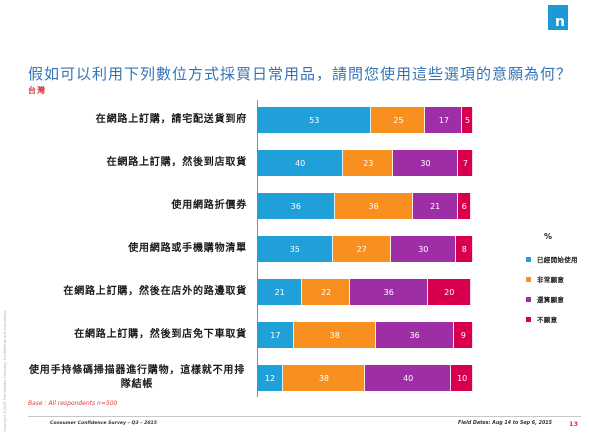 This screenshot has height=441, width=589. I want to click on category-label: 在網路上訂購，然後在店外的路邊取貨, so click(155, 291).